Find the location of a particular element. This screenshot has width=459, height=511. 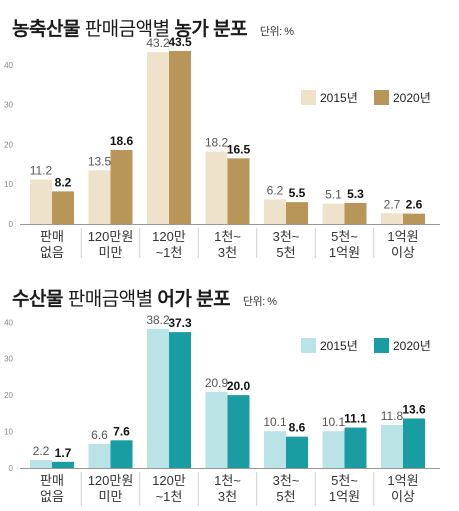

value-label-1-1-0: 8.2 is located at coordinates (63, 182).